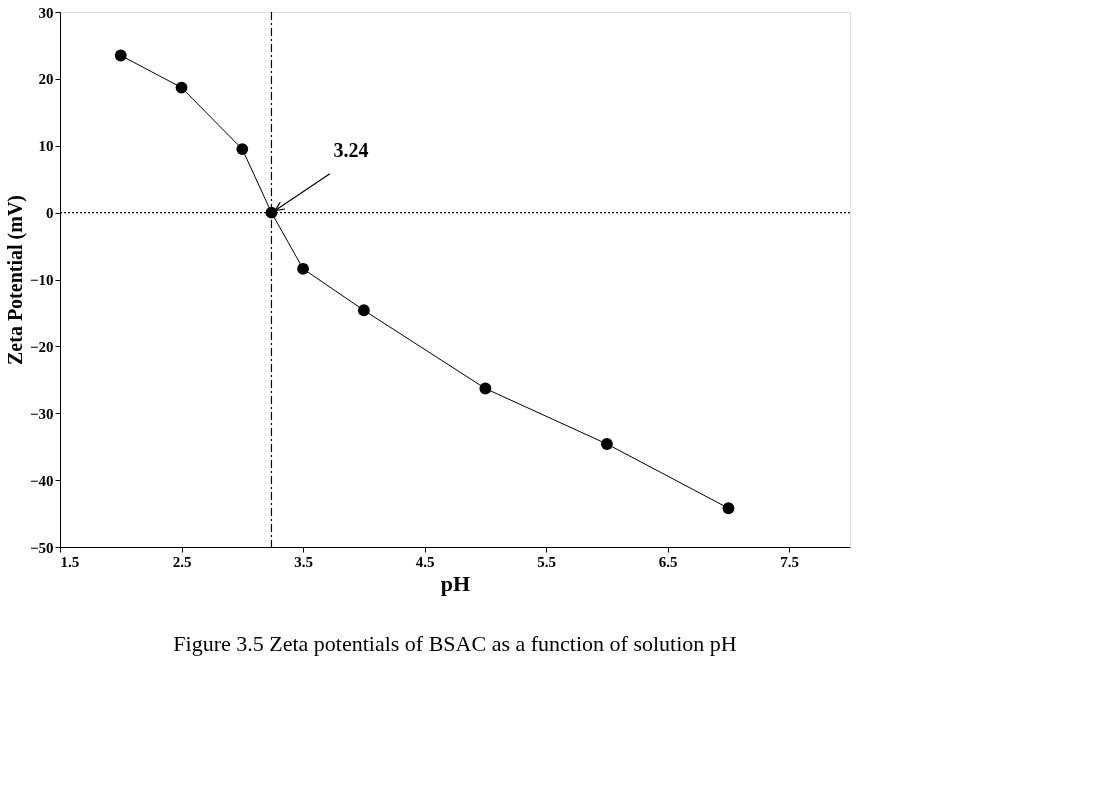 The height and width of the screenshot is (800, 1097). I want to click on y-tick-label: −10, so click(41, 280).